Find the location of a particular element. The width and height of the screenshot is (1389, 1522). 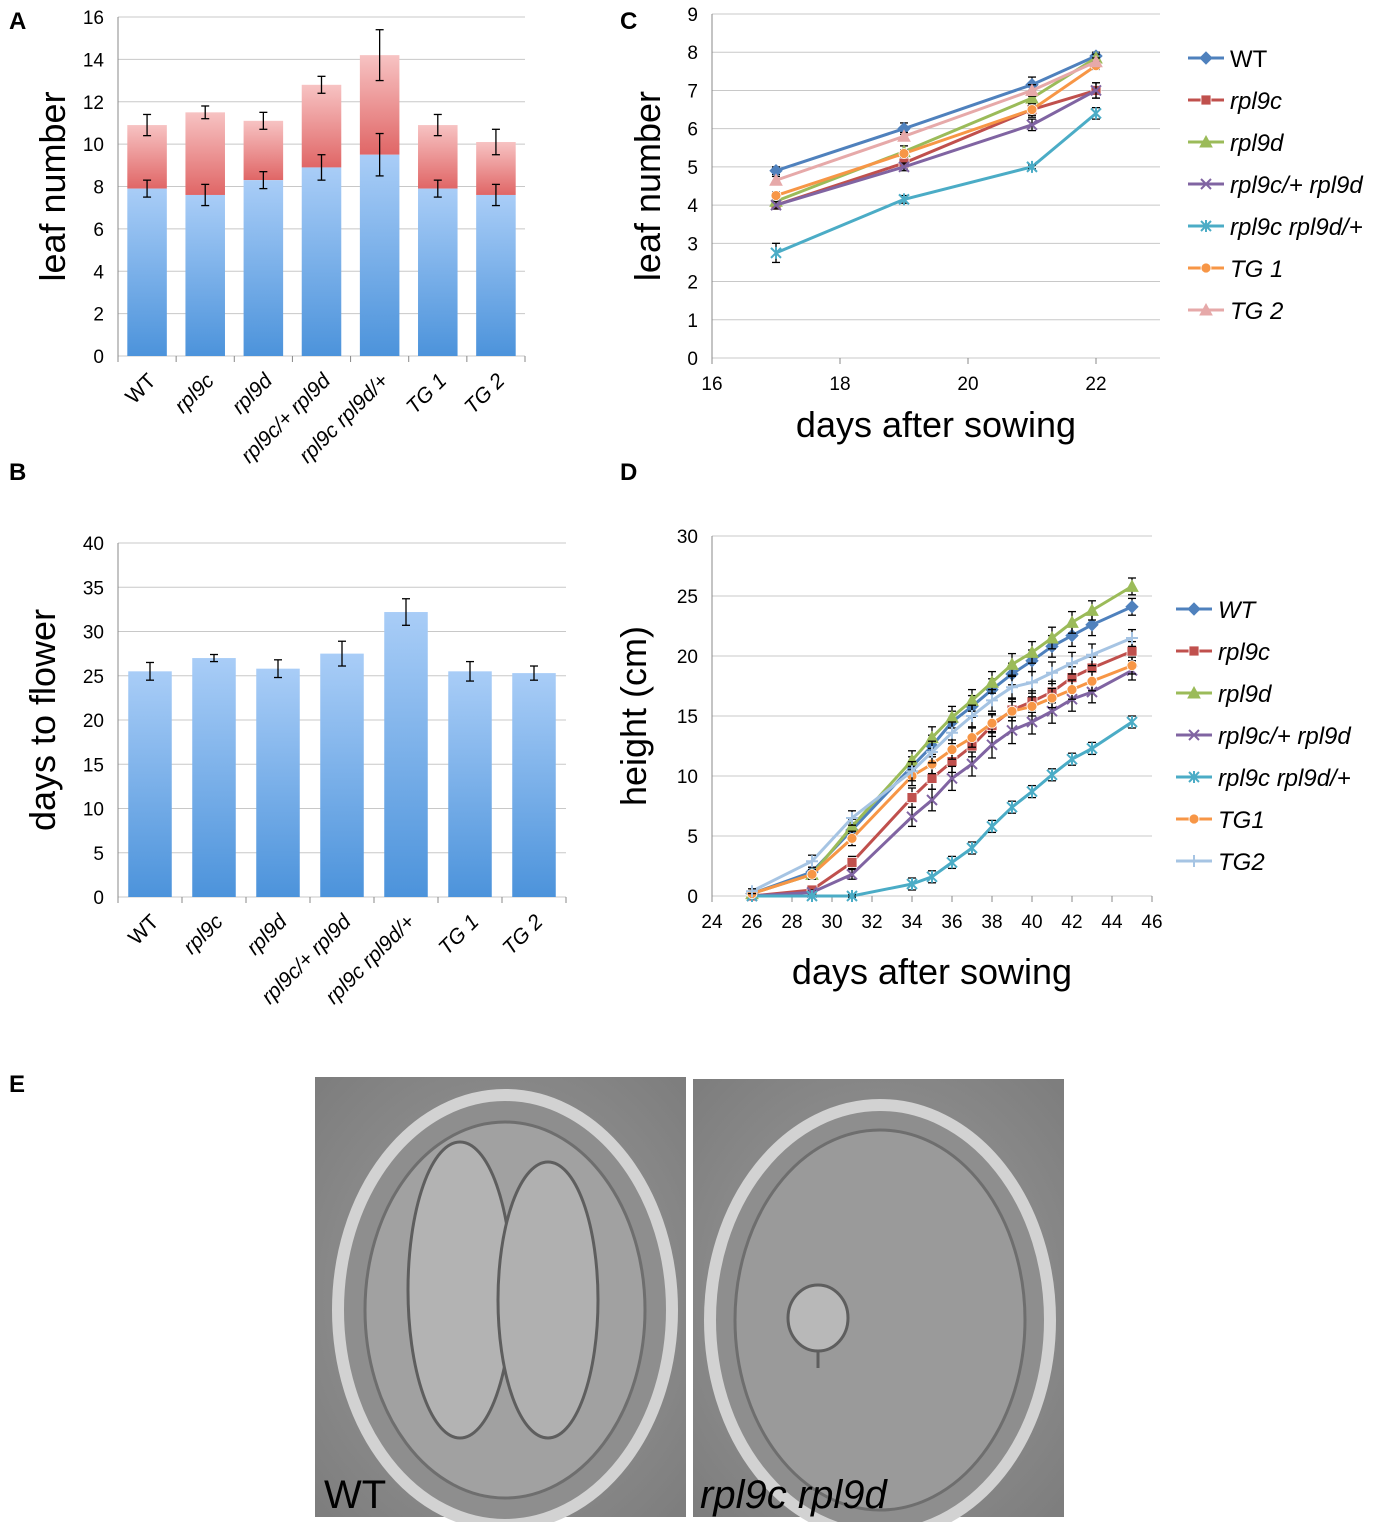

chart-c-legend-label-4: rpl9c rpl9d/+ is located at coordinates (1296, 227).